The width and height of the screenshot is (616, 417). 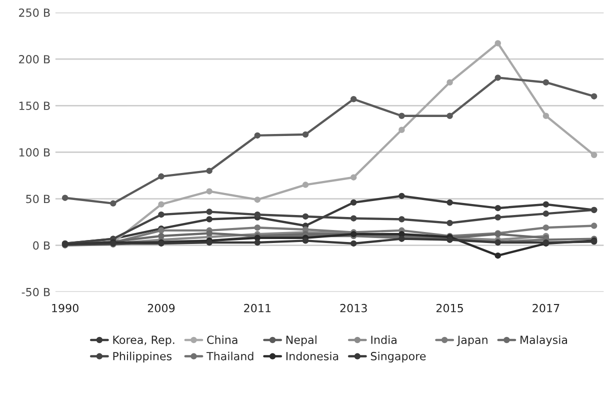 What do you see at coordinates (34, 106) in the screenshot?
I see `y-tick-label: 150 B` at bounding box center [34, 106].